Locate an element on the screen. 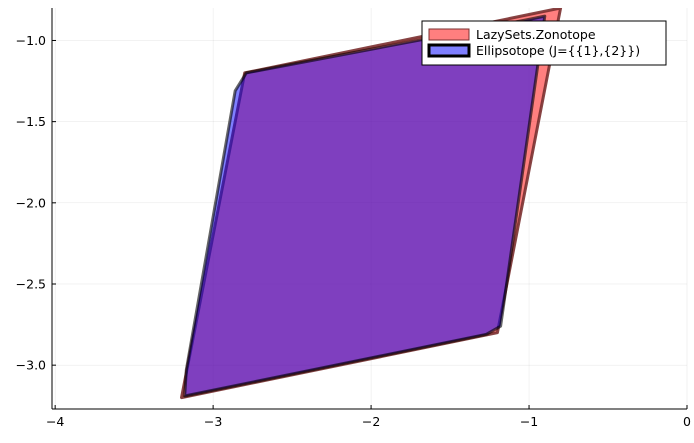 The width and height of the screenshot is (694, 443). y-tick-label: −2.5 is located at coordinates (31, 283).